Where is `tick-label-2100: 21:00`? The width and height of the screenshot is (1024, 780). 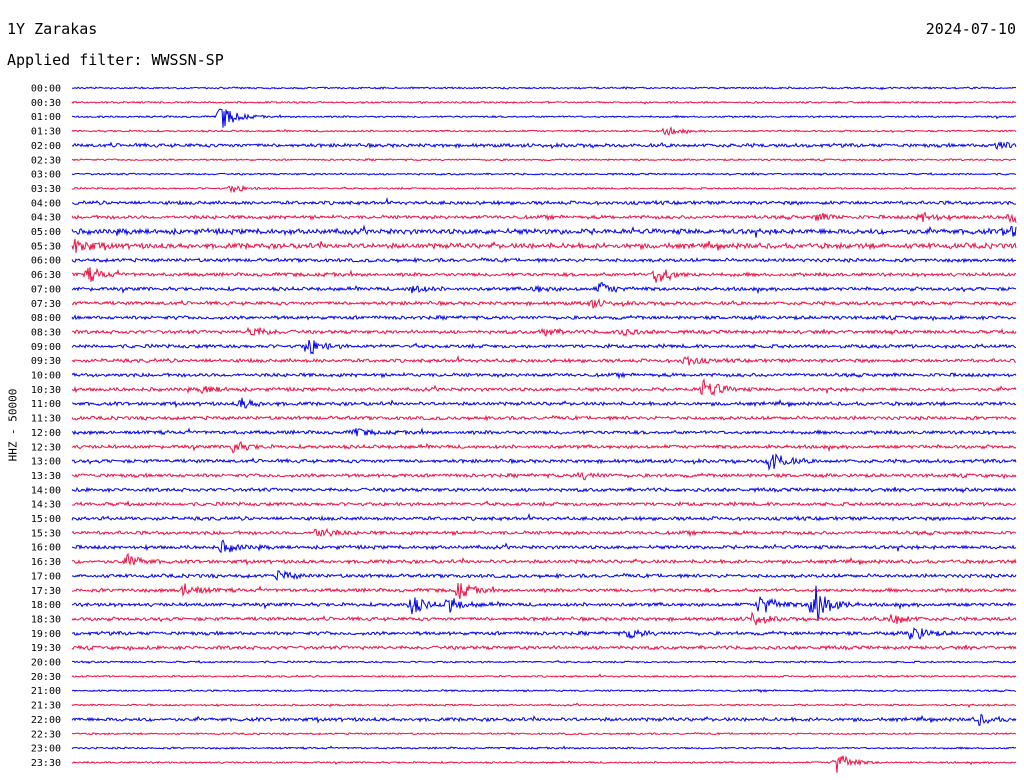 tick-label-2100: 21:00 is located at coordinates (46, 691).